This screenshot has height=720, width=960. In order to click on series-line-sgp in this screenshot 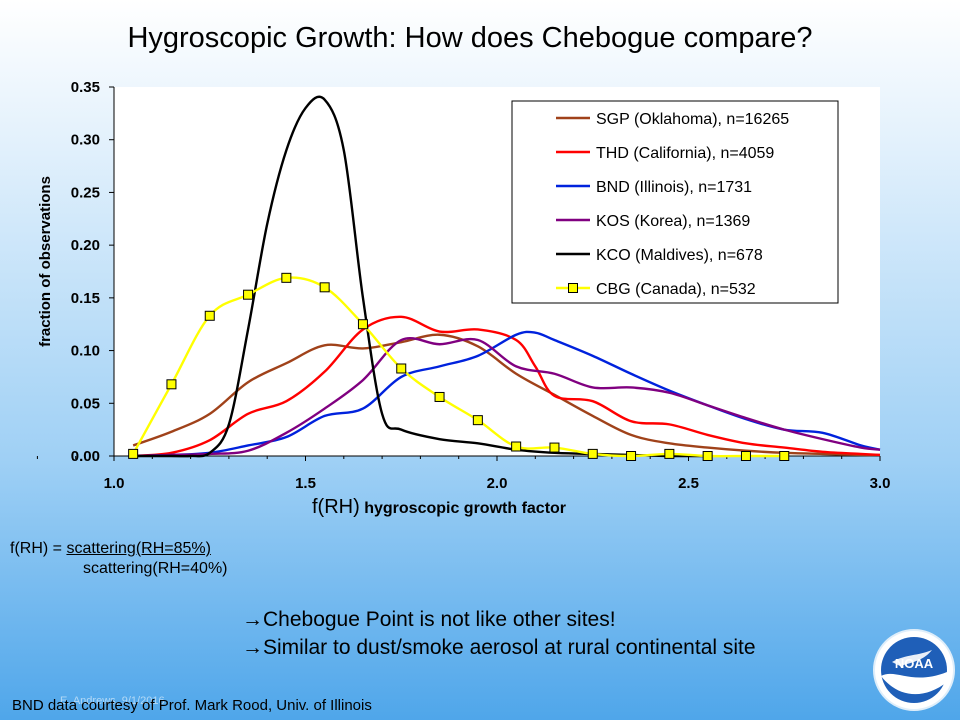, I will do `click(506, 395)`.